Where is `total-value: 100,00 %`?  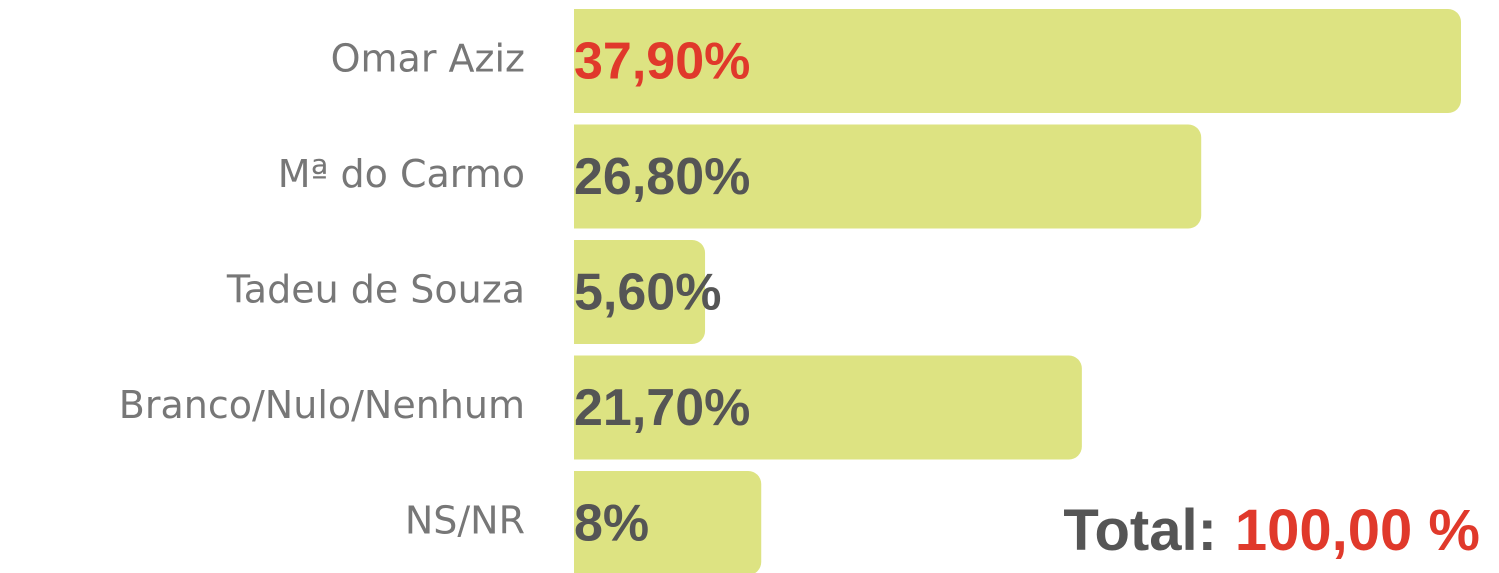 total-value: 100,00 % is located at coordinates (1357, 530).